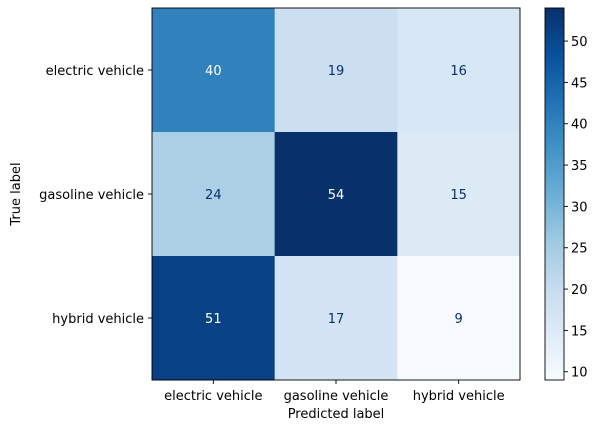  Describe the element at coordinates (579, 373) in the screenshot. I see `colorbar-tick-label: 10` at that location.